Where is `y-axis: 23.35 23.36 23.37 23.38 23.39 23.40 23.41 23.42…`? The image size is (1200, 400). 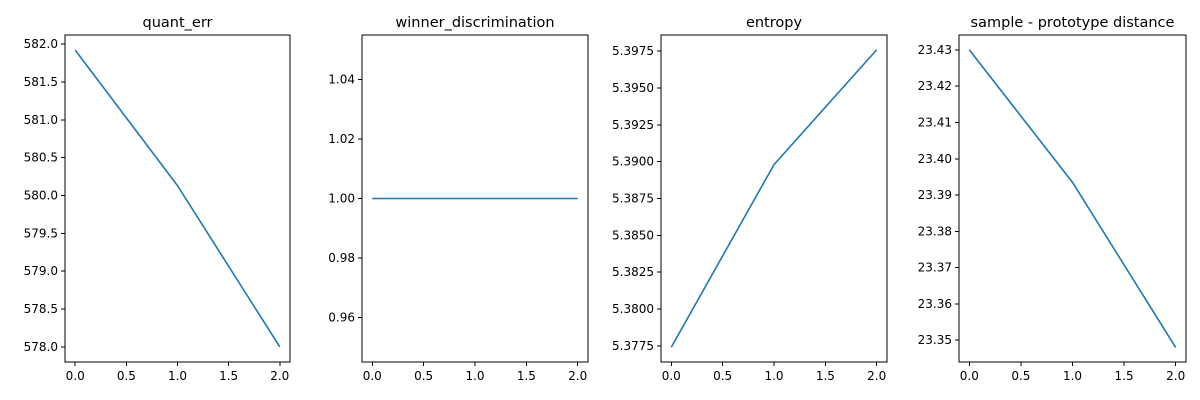 y-axis: 23.35 23.36 23.37 23.38 23.39 23.40 23.41 23.42… is located at coordinates (938, 195).